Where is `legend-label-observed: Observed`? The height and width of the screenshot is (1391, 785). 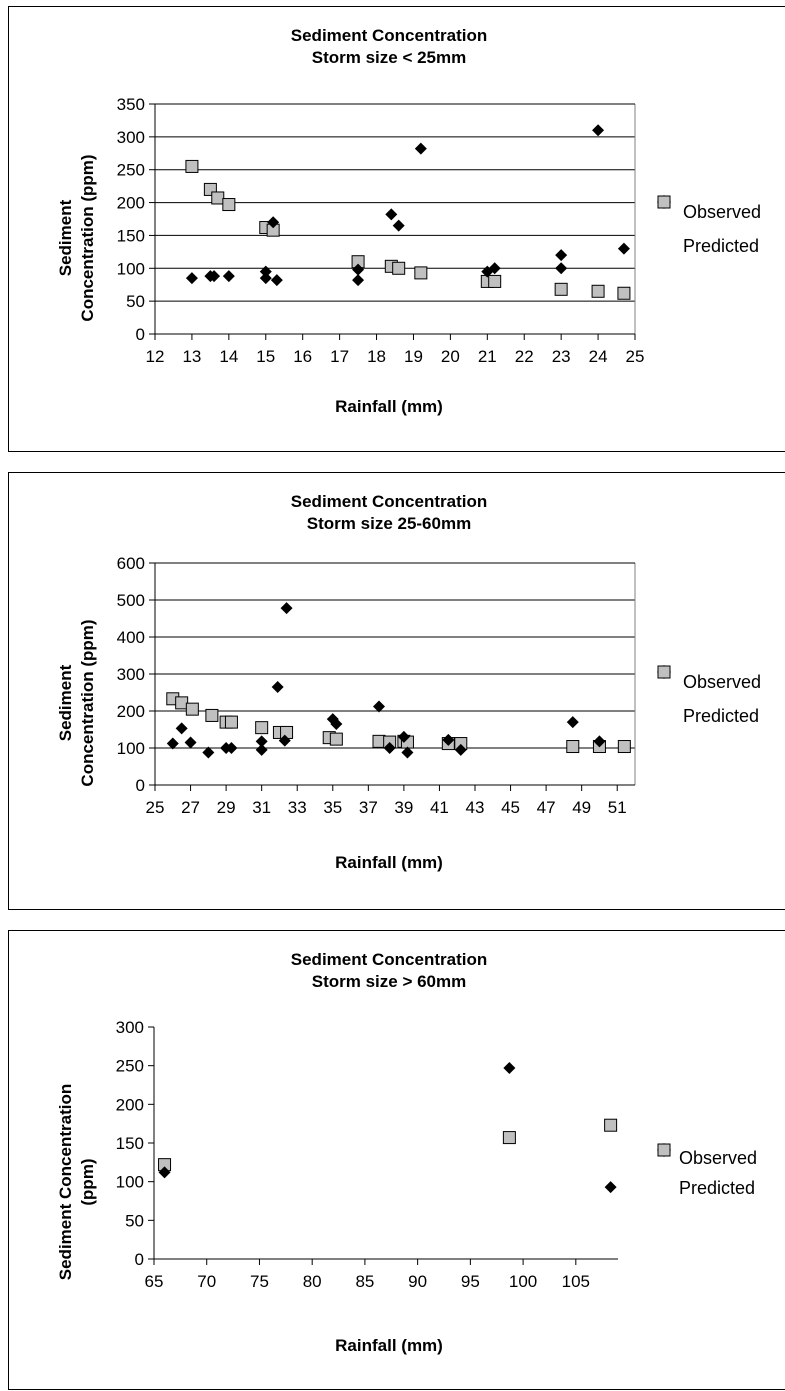 legend-label-observed: Observed is located at coordinates (718, 1157).